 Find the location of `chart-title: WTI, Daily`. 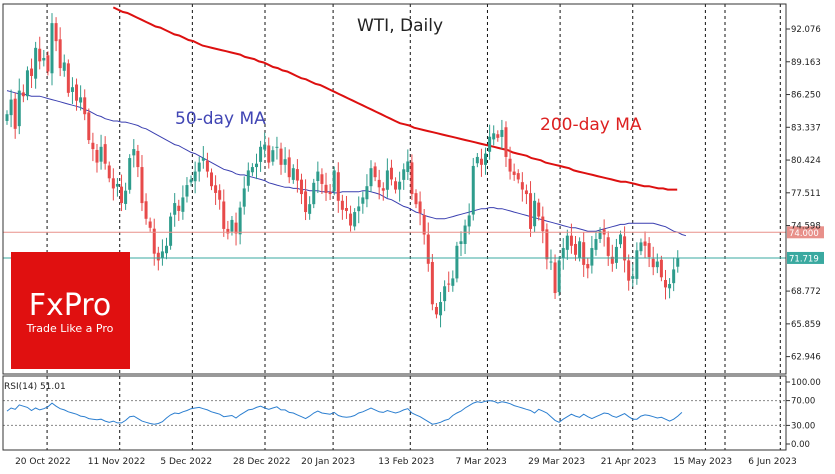

chart-title: WTI, Daily is located at coordinates (400, 26).